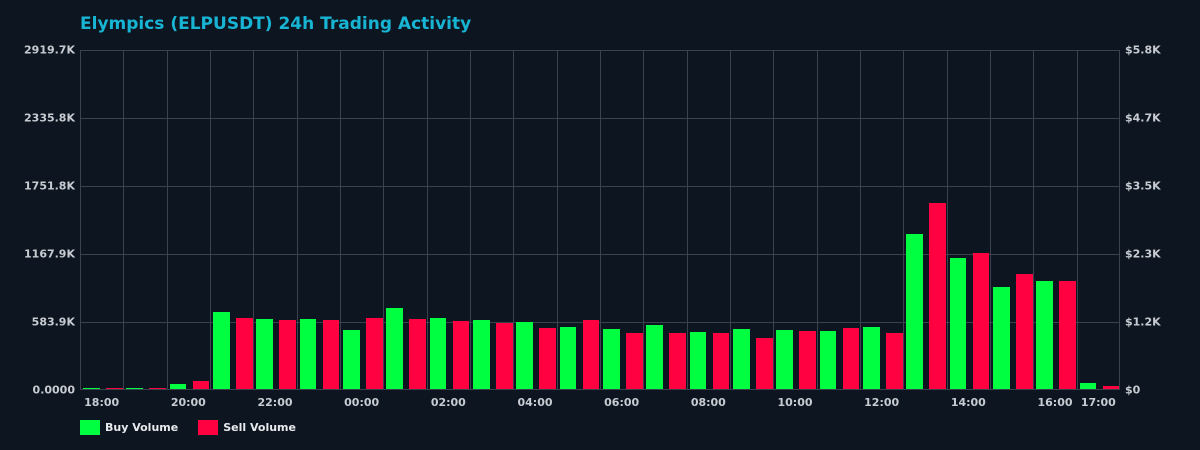 The height and width of the screenshot is (450, 1200). What do you see at coordinates (49, 50) in the screenshot?
I see `y-tick-left: 2919.7K` at bounding box center [49, 50].